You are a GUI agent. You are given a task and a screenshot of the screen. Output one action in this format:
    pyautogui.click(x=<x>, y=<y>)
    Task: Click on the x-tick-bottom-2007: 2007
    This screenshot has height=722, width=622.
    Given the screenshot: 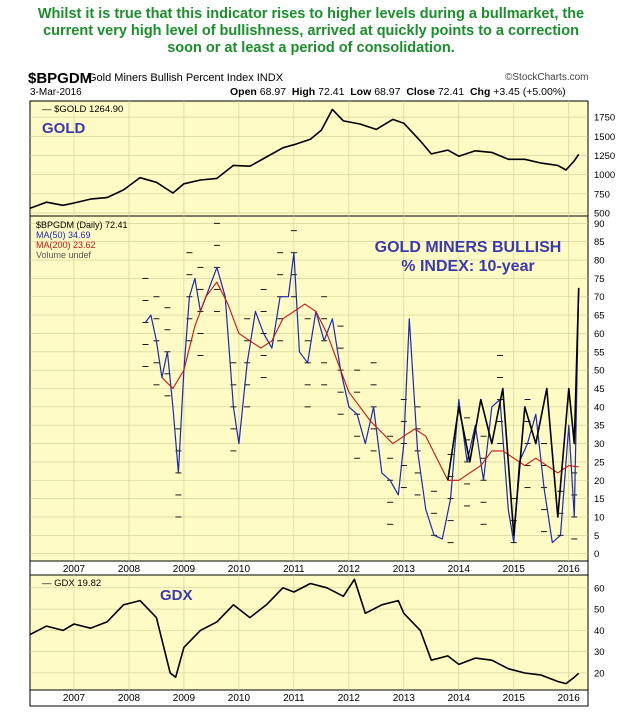 What is the action you would take?
    pyautogui.click(x=74, y=698)
    